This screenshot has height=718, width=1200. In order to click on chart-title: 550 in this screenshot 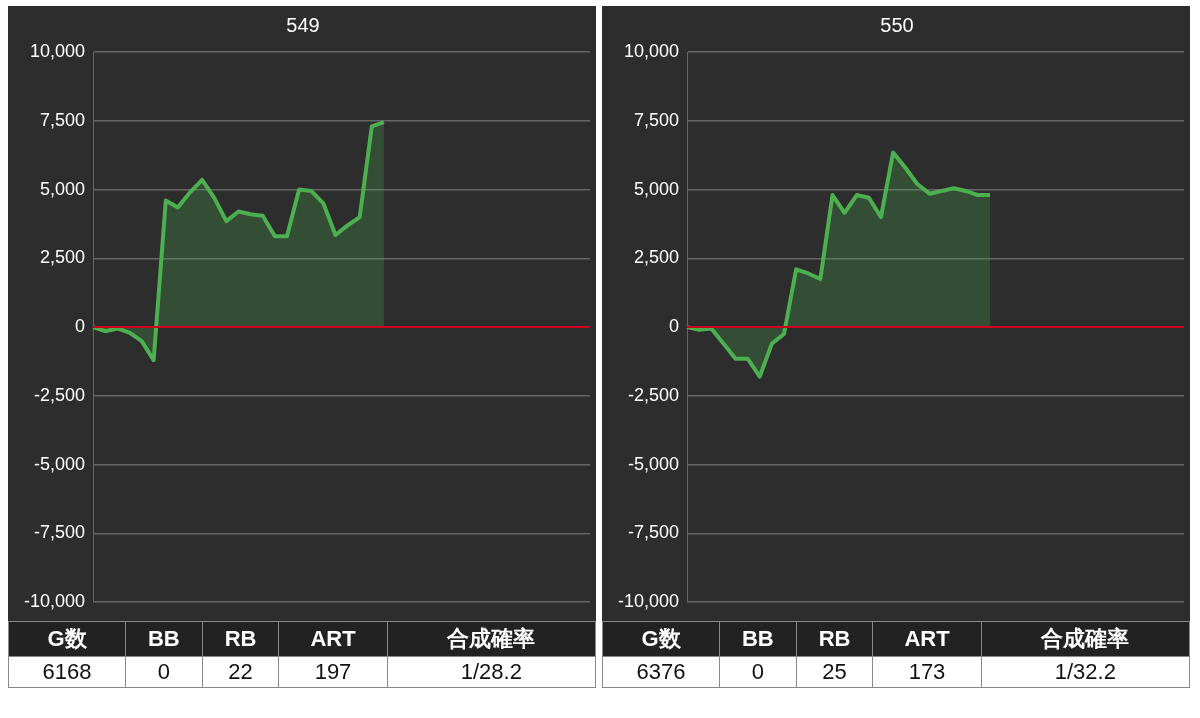, I will do `click(897, 24)`.